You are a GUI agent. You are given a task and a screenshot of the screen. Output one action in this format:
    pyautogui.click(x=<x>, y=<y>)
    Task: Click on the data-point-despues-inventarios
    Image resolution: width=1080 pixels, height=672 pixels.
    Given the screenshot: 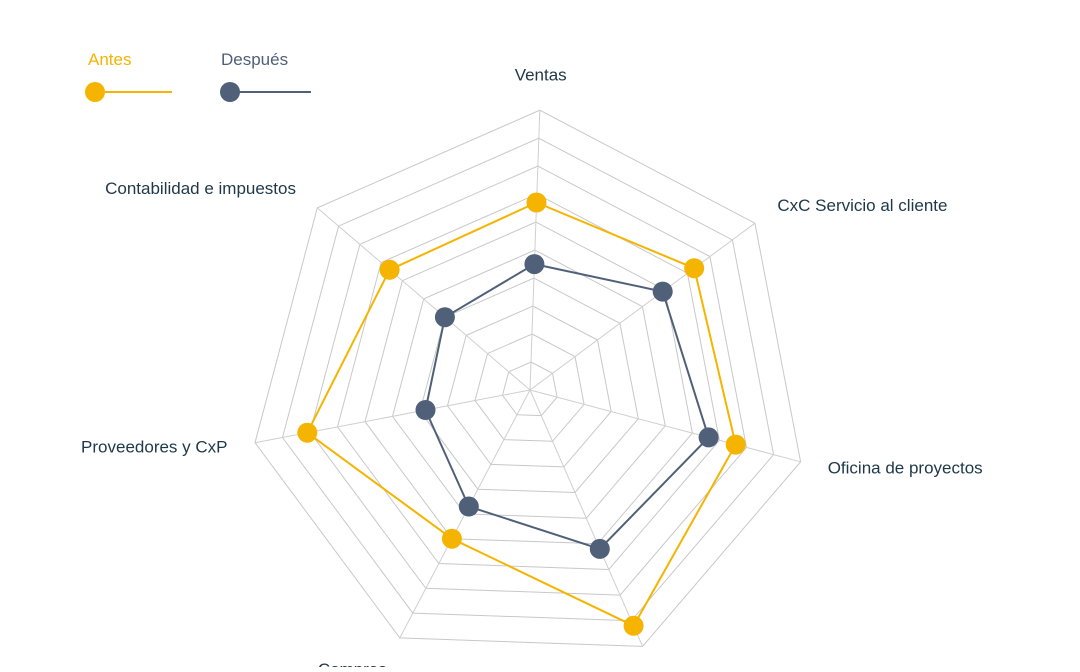 What is the action you would take?
    pyautogui.click(x=599, y=548)
    